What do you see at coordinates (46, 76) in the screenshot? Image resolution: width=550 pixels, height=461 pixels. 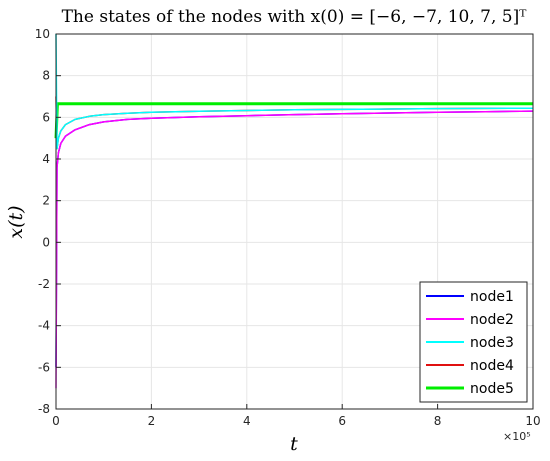 I see `y-tick-label: 8` at bounding box center [46, 76].